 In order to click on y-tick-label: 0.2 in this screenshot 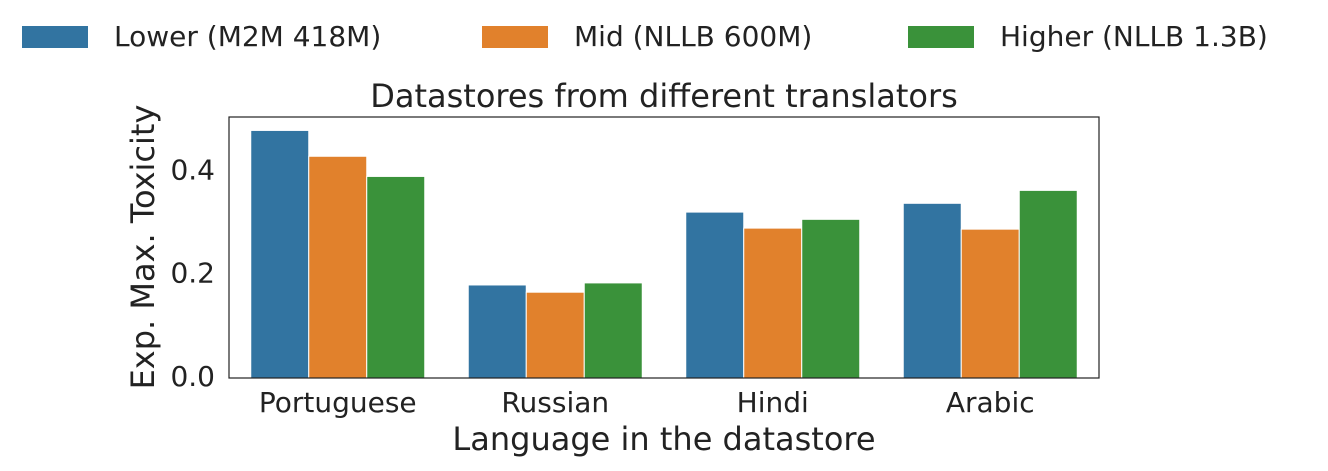, I will do `click(192, 273)`.